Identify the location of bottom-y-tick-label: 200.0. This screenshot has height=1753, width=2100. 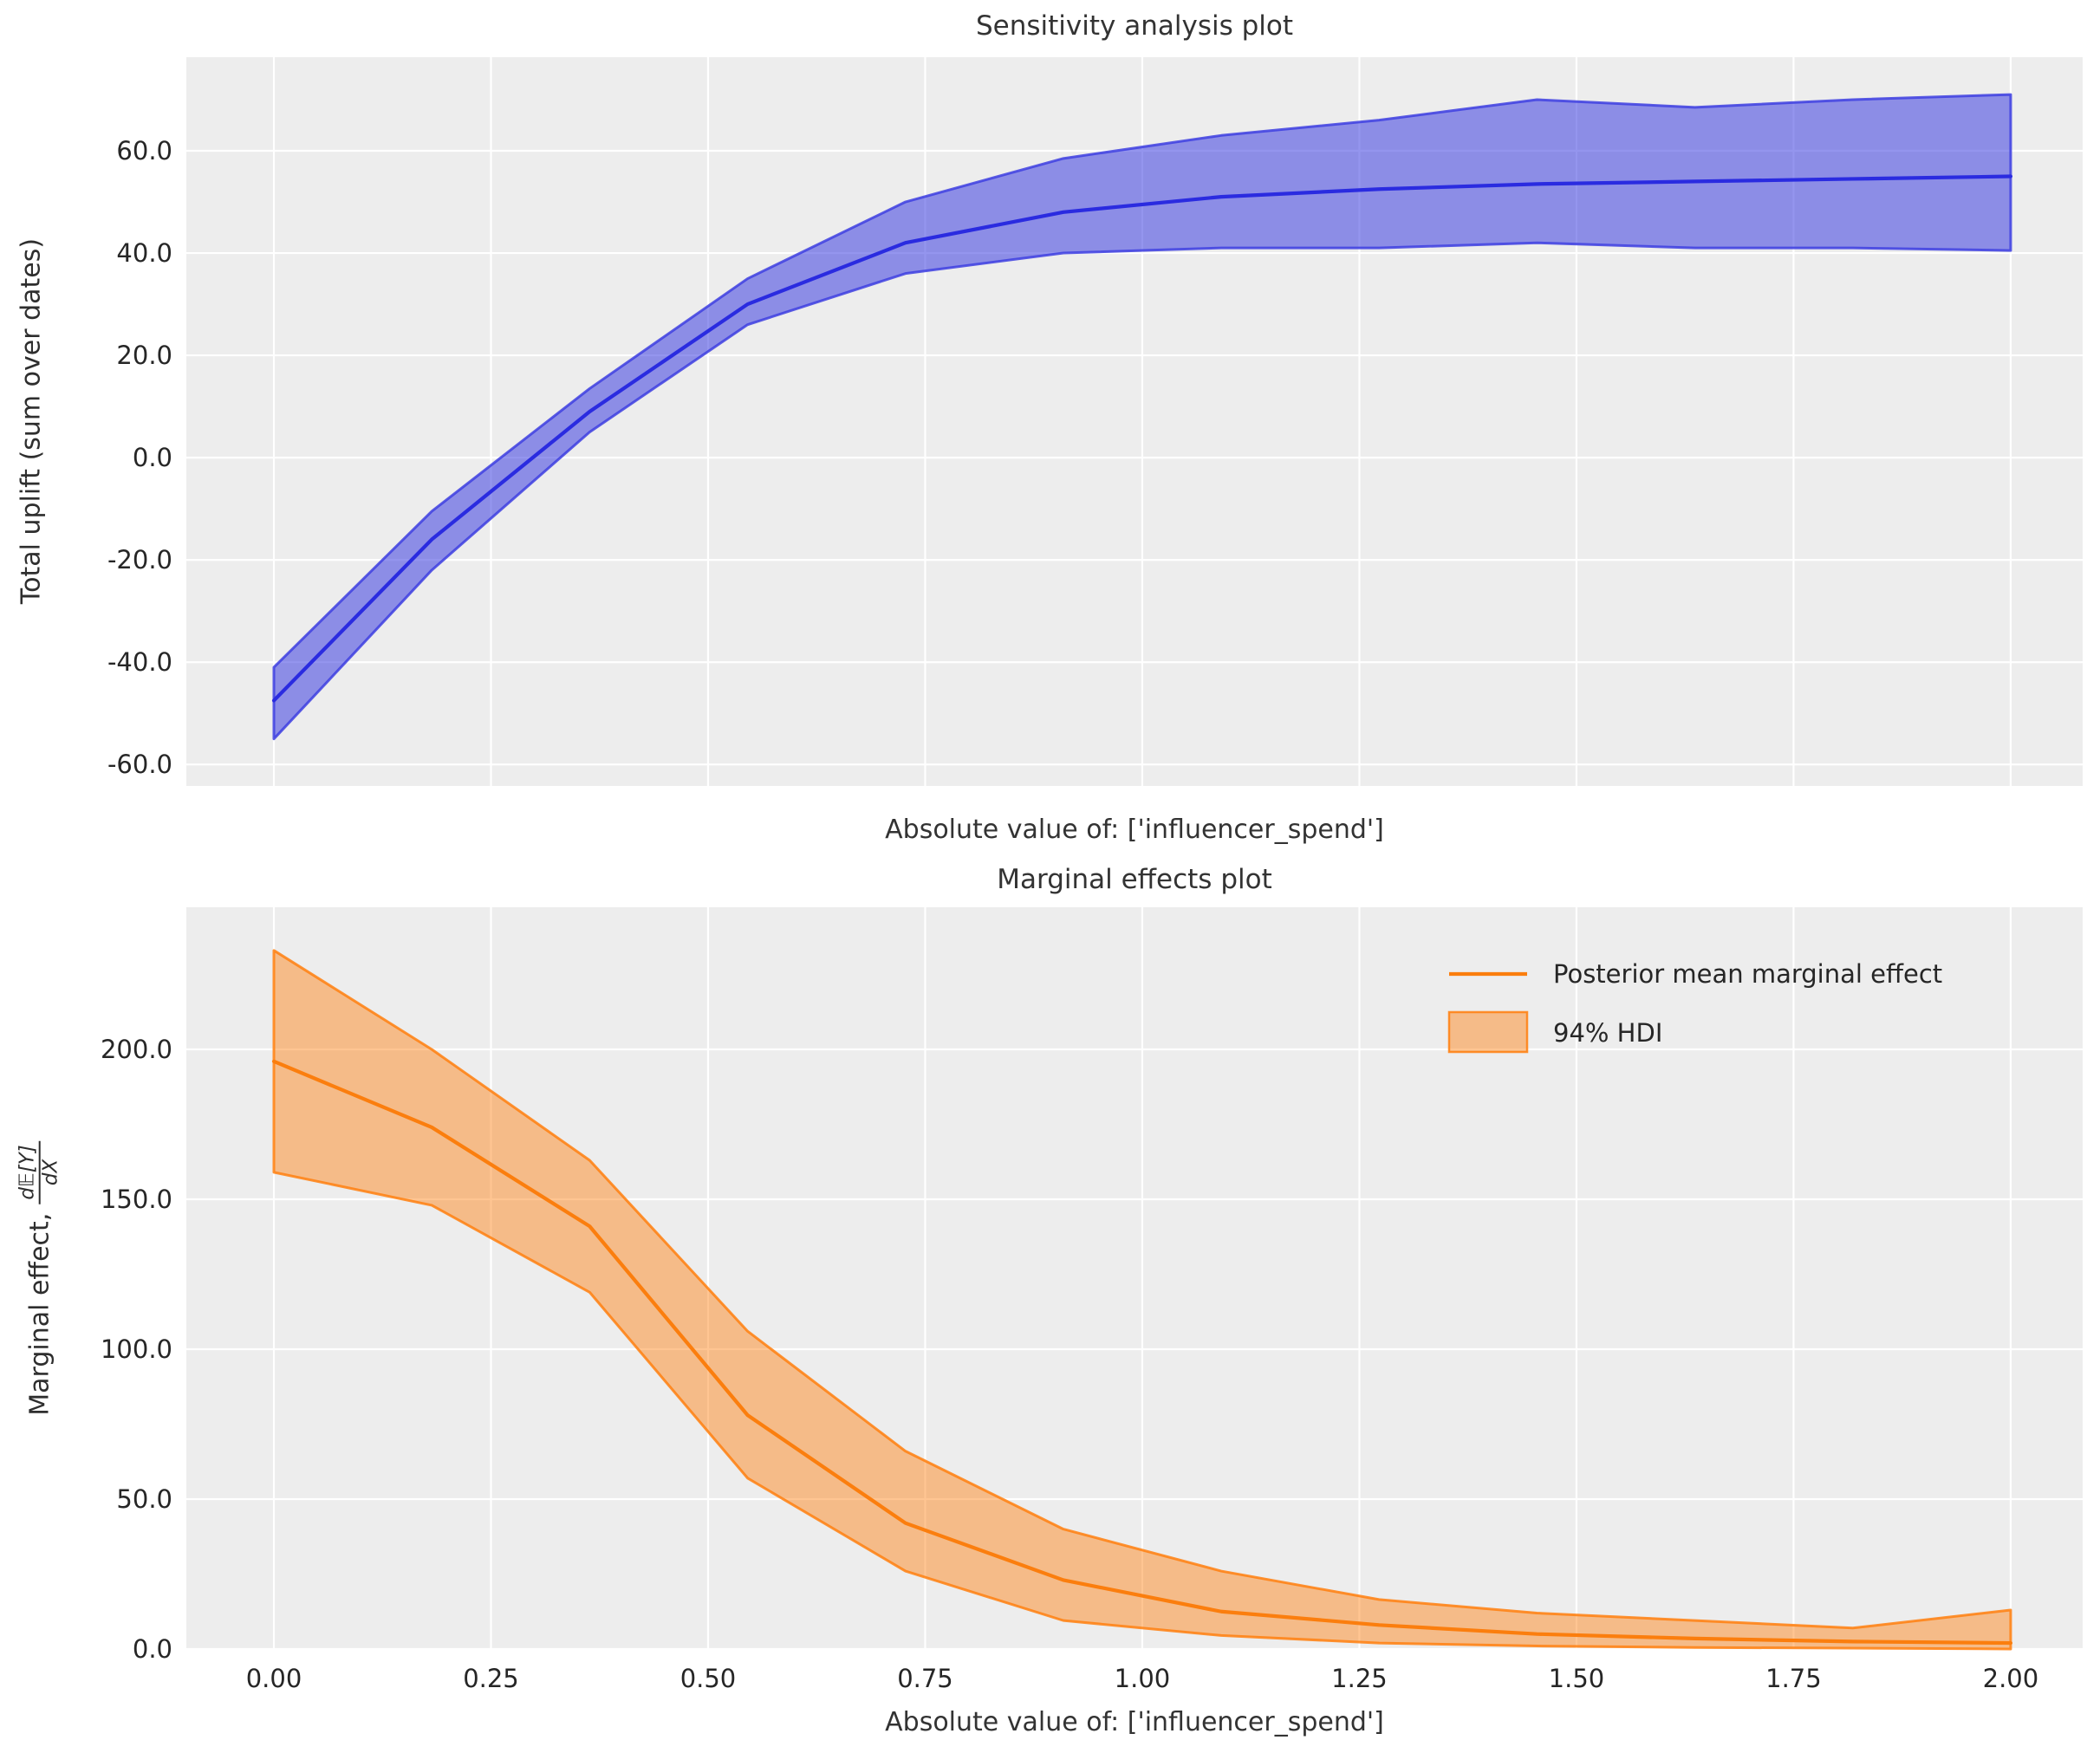
(136, 1049).